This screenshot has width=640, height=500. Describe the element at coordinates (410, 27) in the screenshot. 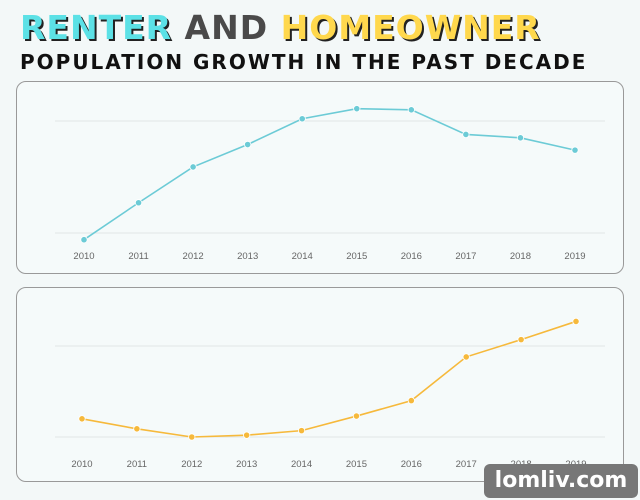

I see `title-homeowner: HOMEOWNER` at that location.